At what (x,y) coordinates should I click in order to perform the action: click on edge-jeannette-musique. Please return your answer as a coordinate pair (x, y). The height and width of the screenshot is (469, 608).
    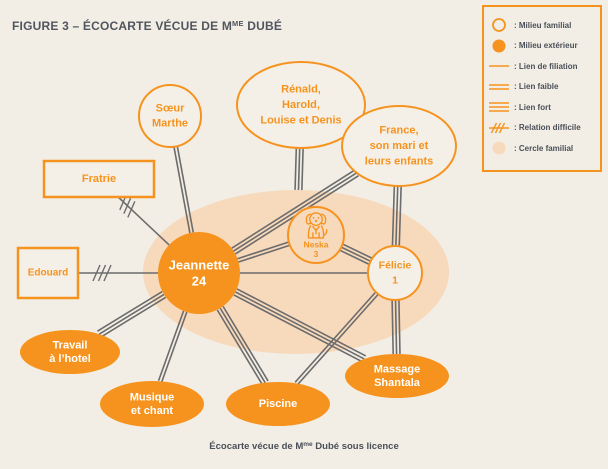
    Looking at the image, I should click on (172, 346).